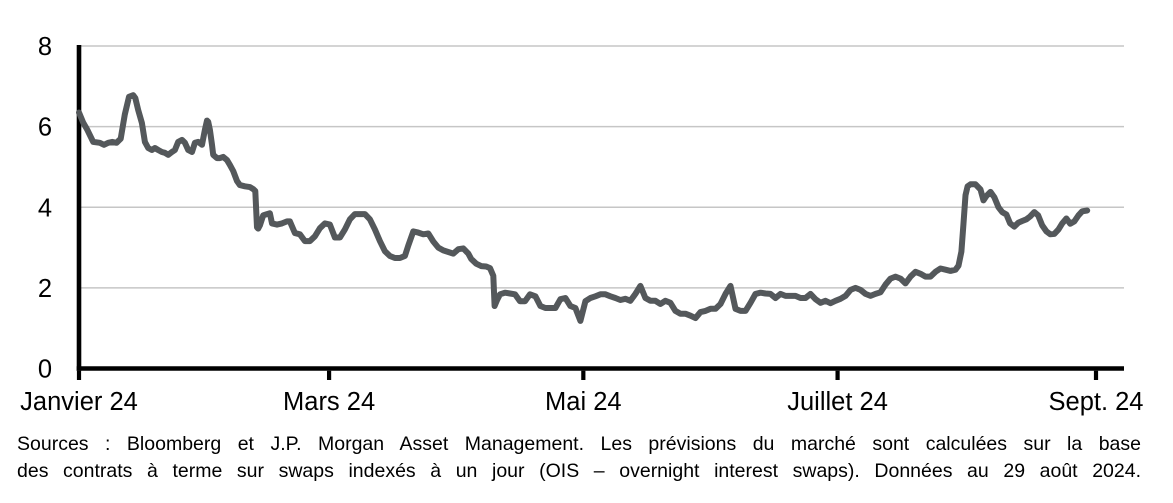 The image size is (1173, 503). What do you see at coordinates (329, 402) in the screenshot?
I see `x-tick-label: Mars 24` at bounding box center [329, 402].